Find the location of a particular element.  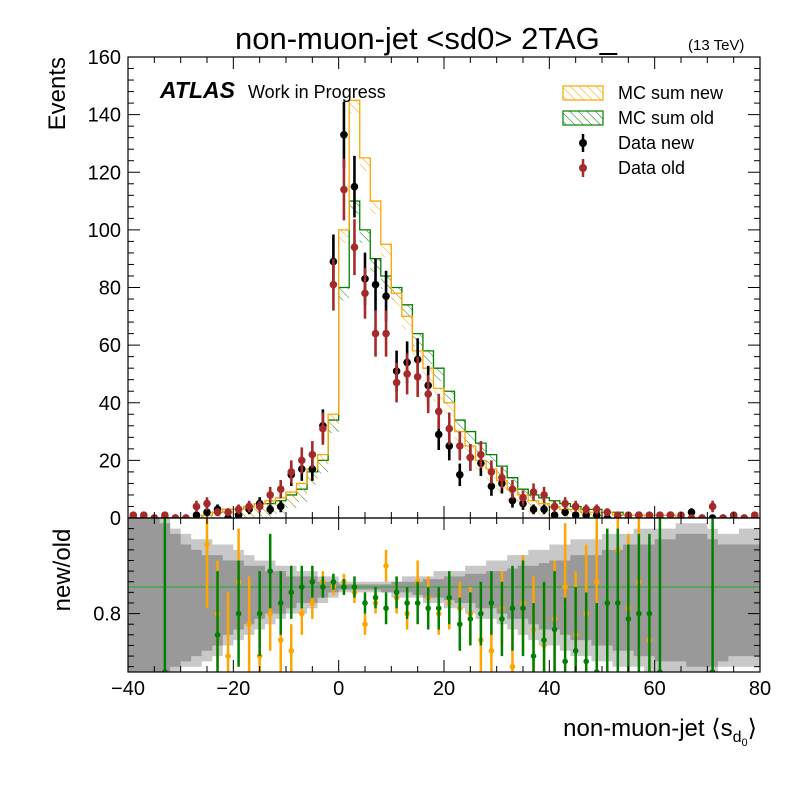

ratio-y-axis-label: new/old is located at coordinates (62, 570).